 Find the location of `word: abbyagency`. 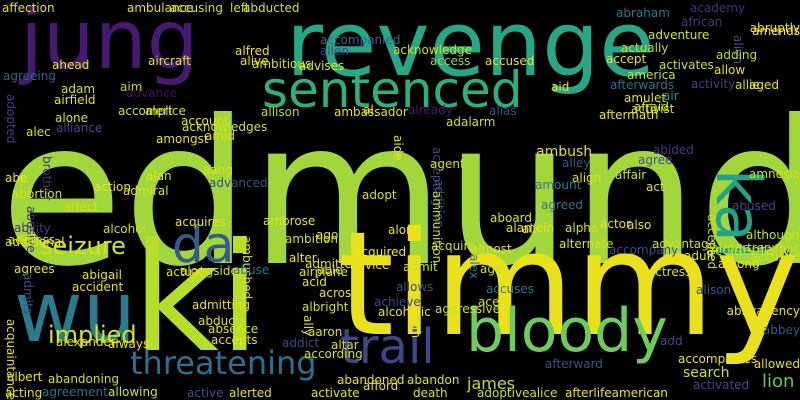

word: abbyagency is located at coordinates (763, 311).